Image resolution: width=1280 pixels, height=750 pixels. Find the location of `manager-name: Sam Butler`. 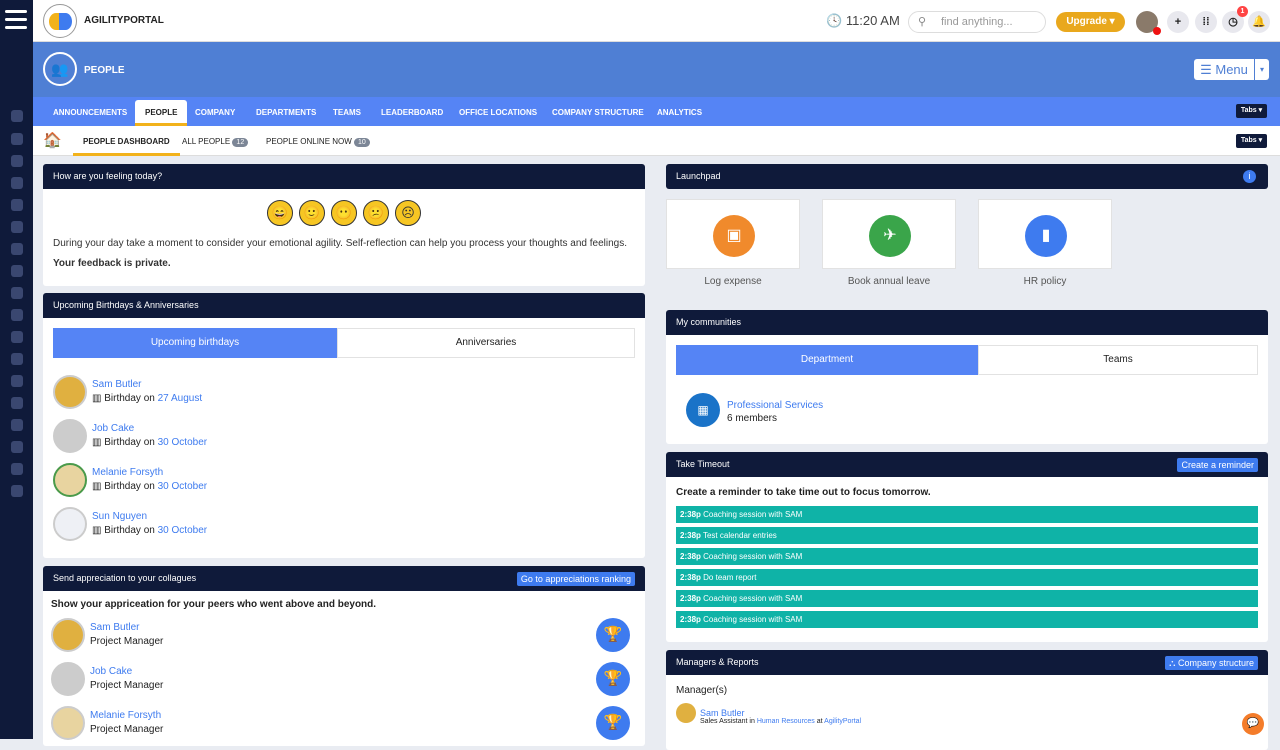

manager-name: Sam Butler is located at coordinates (722, 713).